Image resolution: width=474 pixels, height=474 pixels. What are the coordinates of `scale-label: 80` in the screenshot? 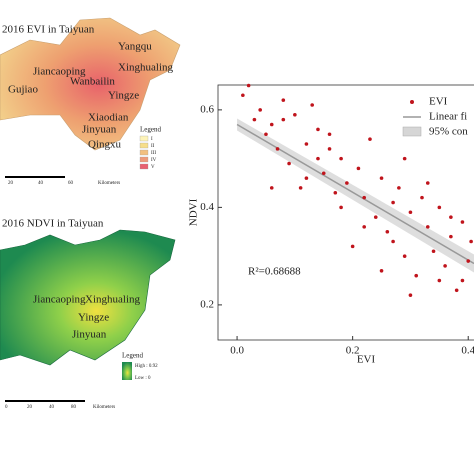 It's located at (74, 407).